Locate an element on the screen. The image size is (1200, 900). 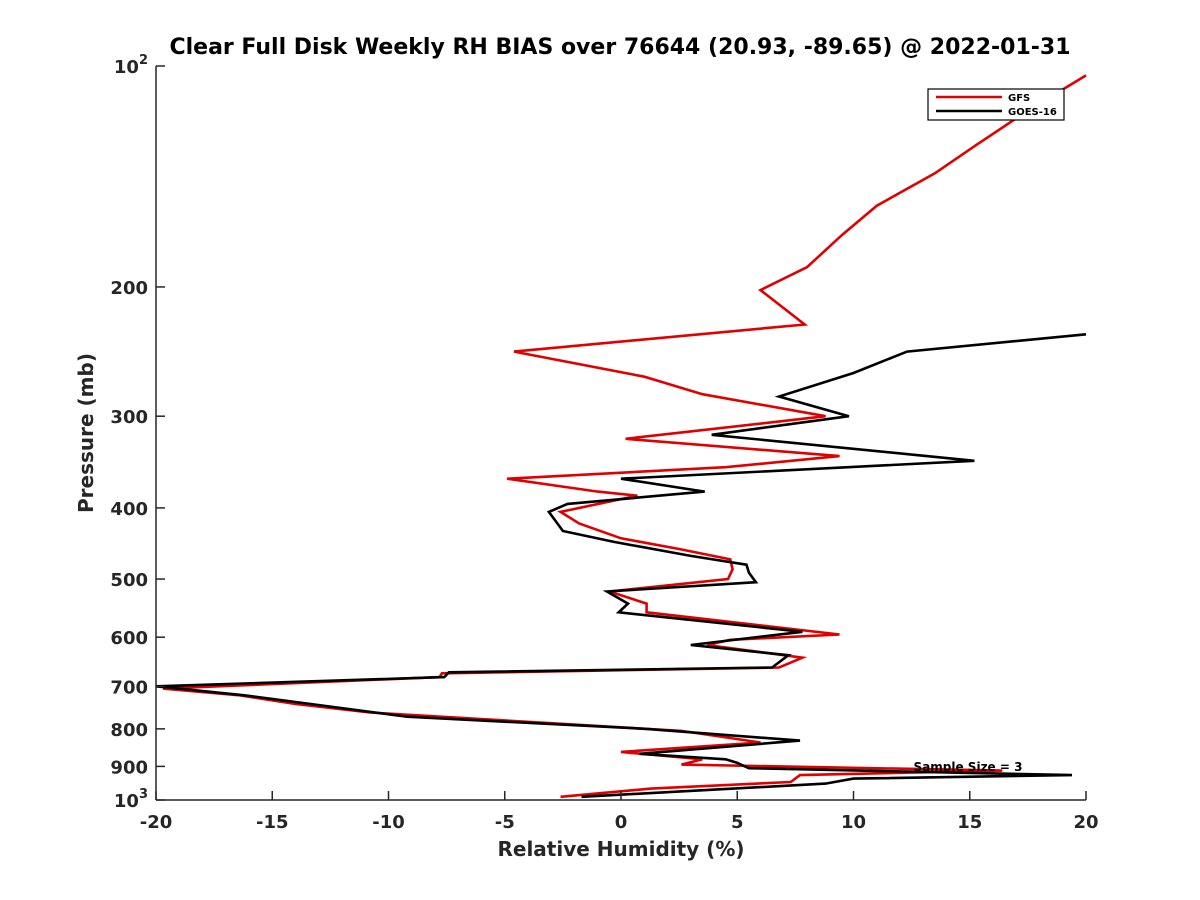
y-tick-label: 300 is located at coordinates (129, 417).